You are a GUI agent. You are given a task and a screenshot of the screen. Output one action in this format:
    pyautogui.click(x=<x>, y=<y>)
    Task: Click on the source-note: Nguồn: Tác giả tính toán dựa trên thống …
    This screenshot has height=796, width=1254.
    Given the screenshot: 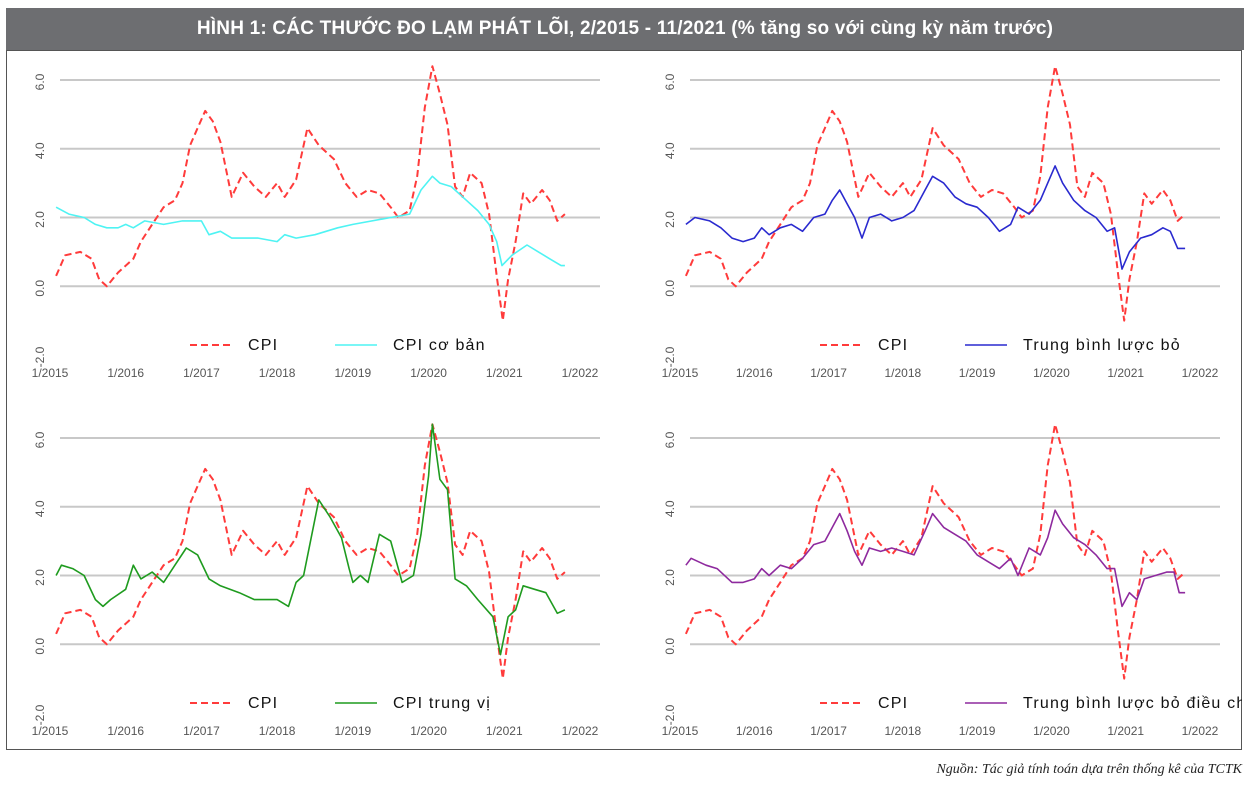 What is the action you would take?
    pyautogui.click(x=1089, y=769)
    